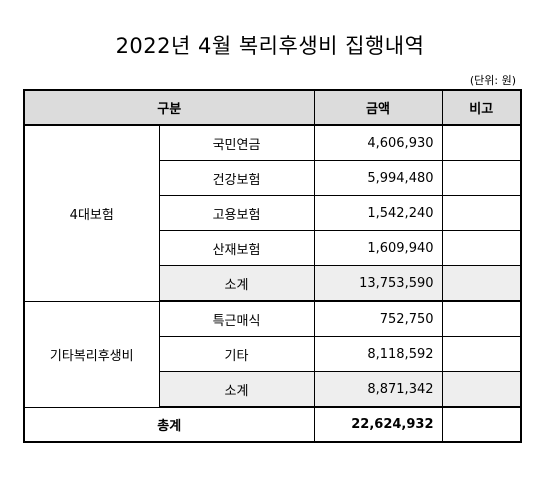  Describe the element at coordinates (378, 389) in the screenshot. I see `subtotal-amount: 8,871,342` at that location.